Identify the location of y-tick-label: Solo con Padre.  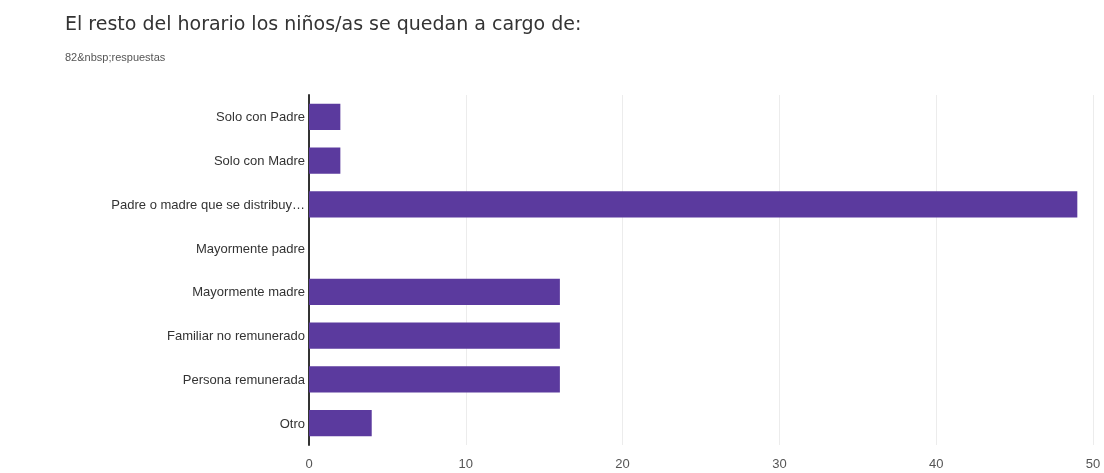
(260, 117).